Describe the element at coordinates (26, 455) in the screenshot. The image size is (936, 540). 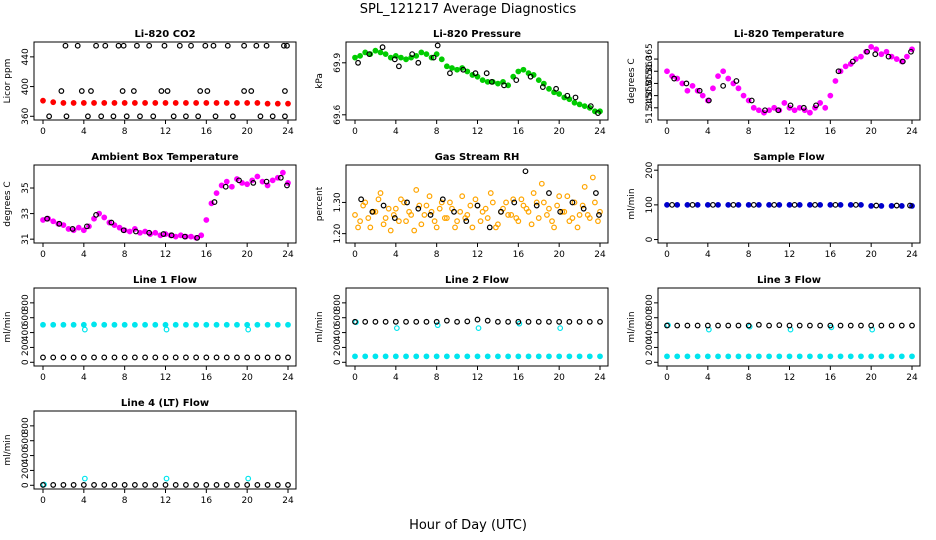
I see `y-tick-label: 400` at that location.